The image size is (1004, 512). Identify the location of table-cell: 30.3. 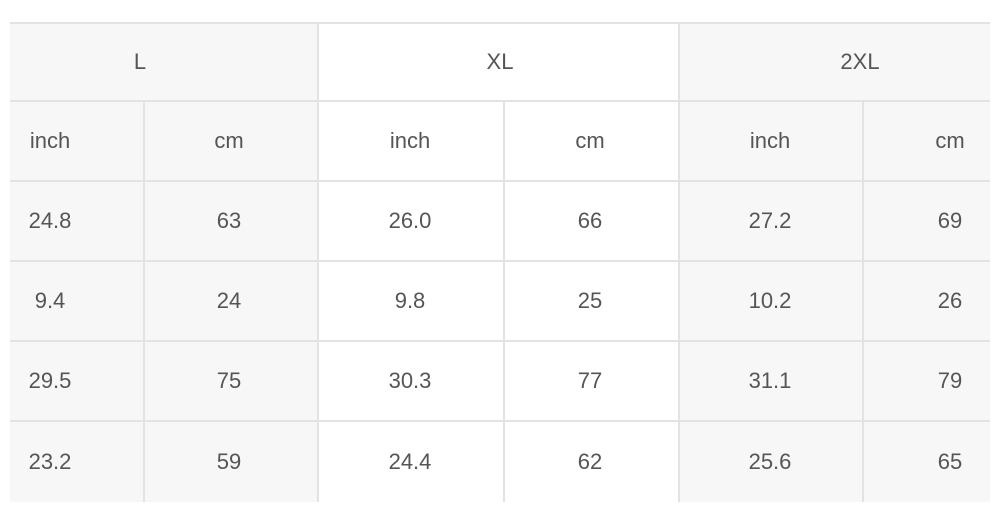
(412, 382).